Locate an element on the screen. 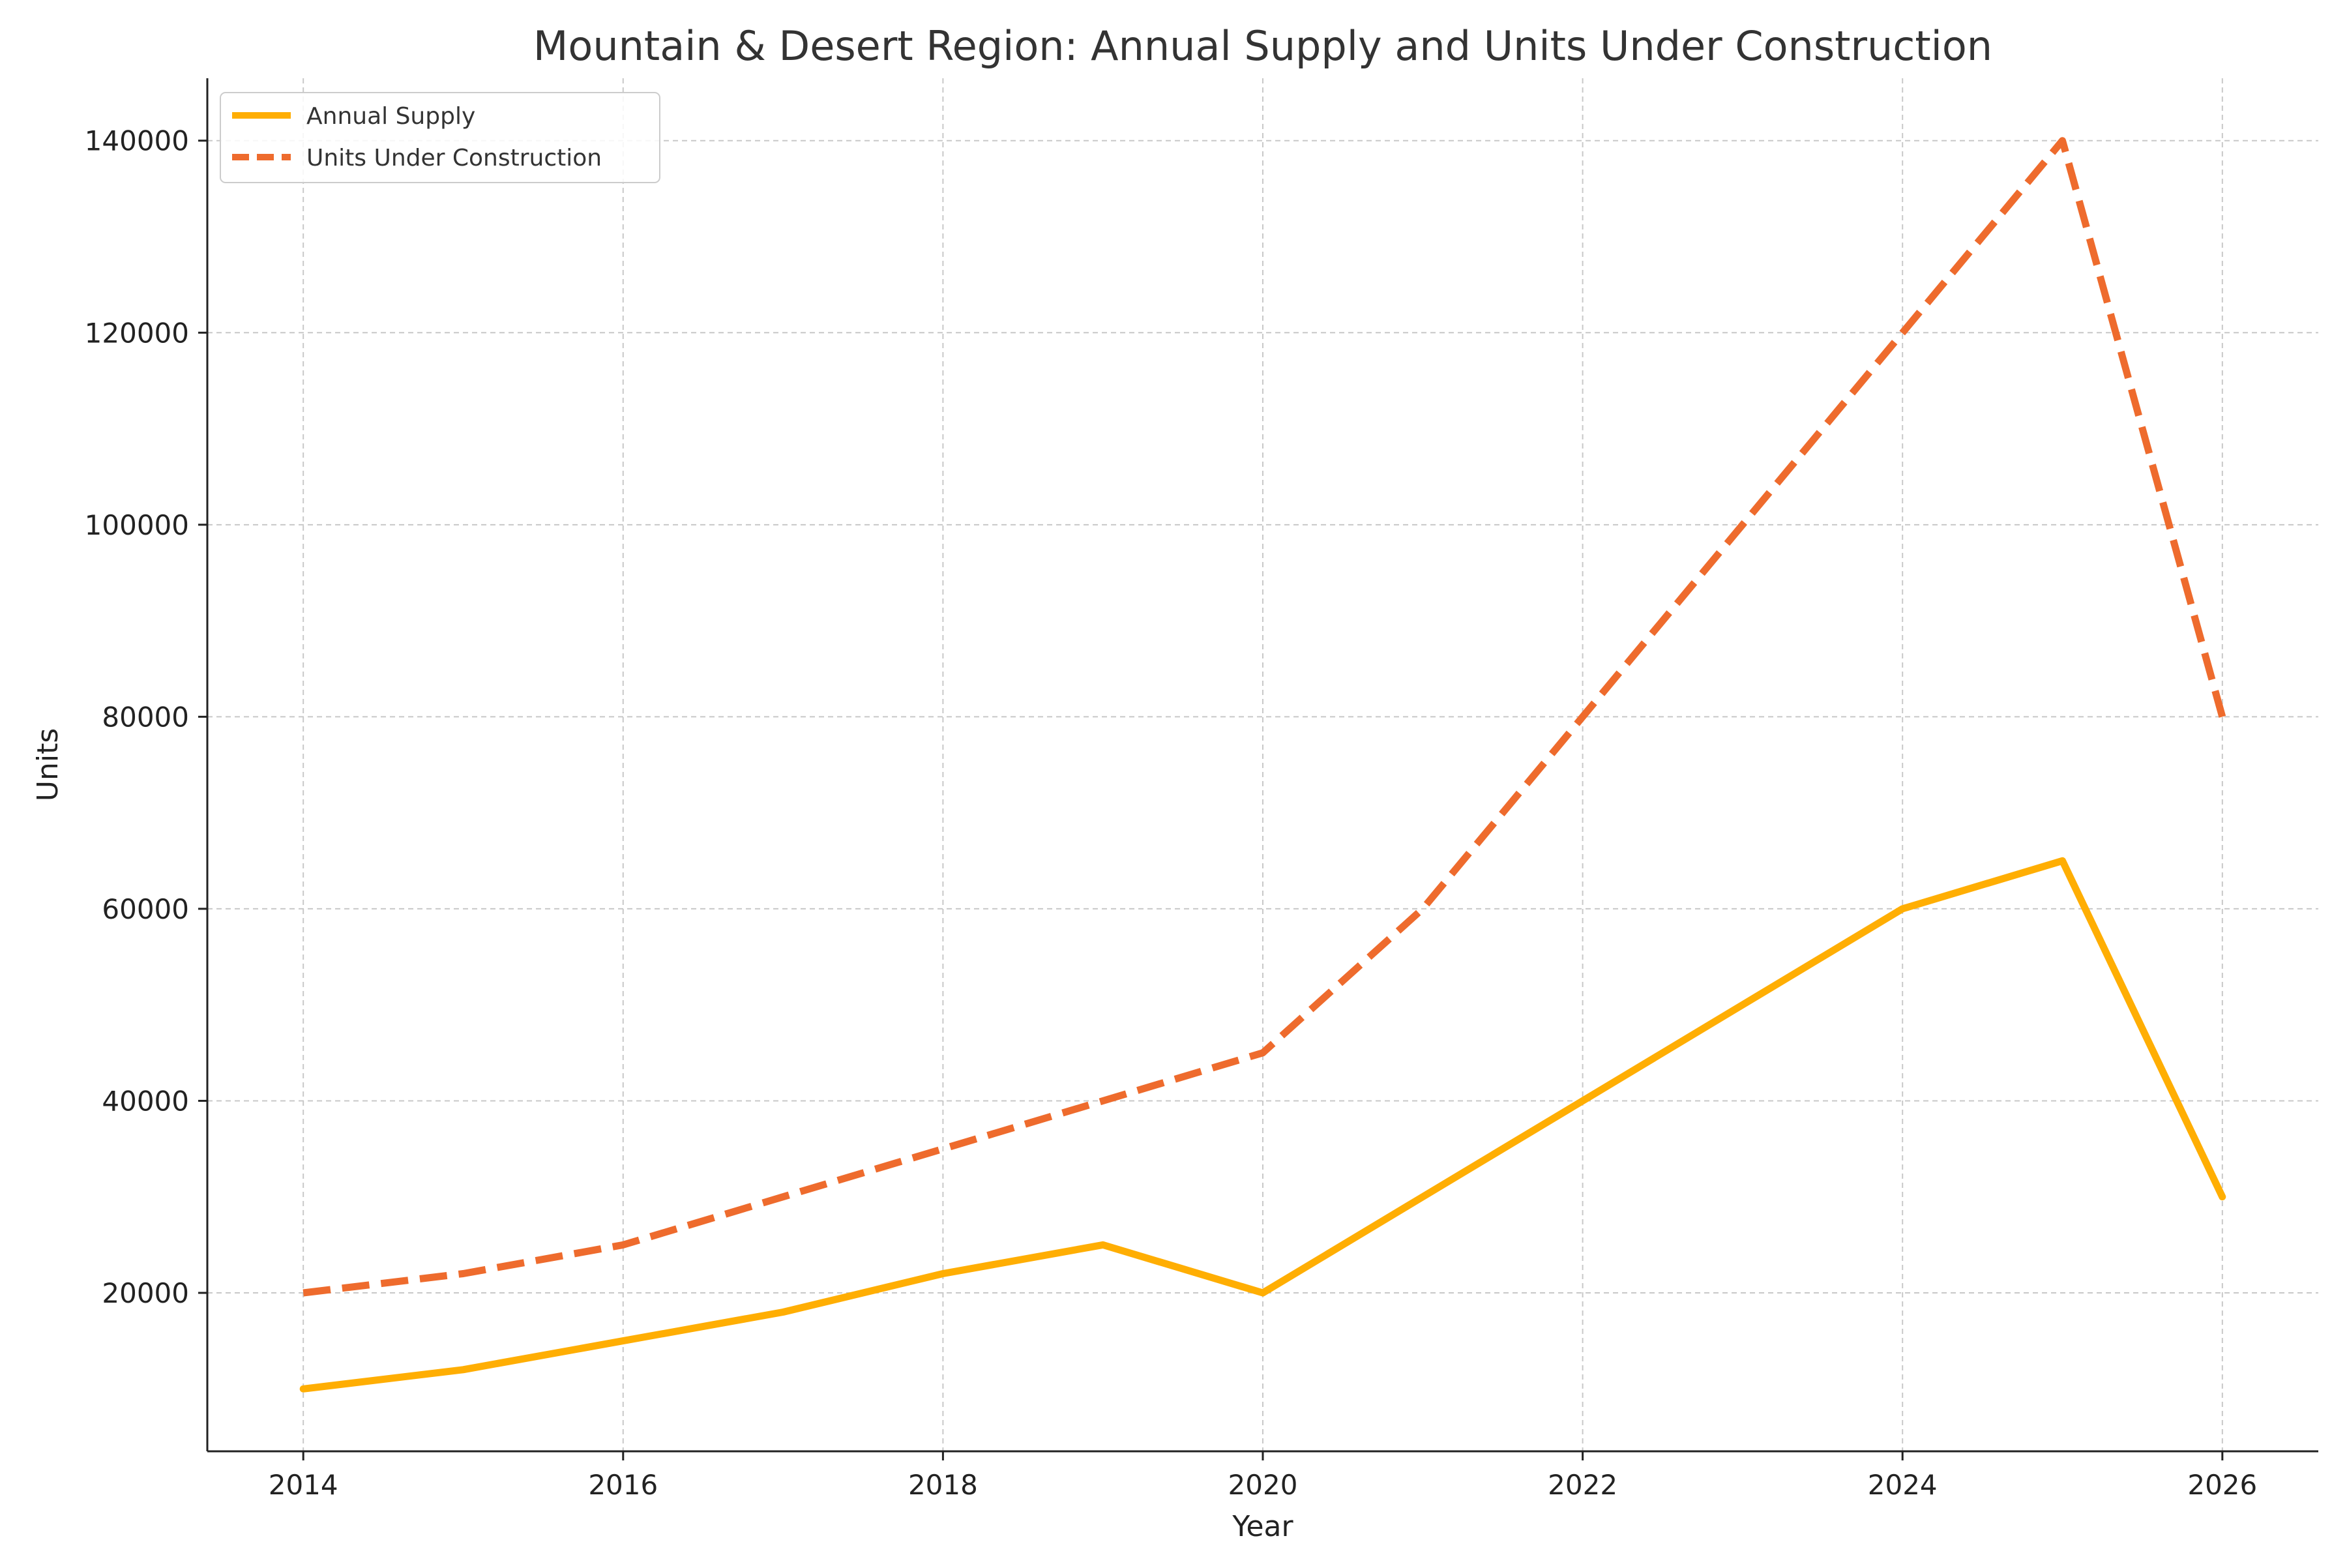  x-tick-label: 2026 is located at coordinates (2222, 1485).